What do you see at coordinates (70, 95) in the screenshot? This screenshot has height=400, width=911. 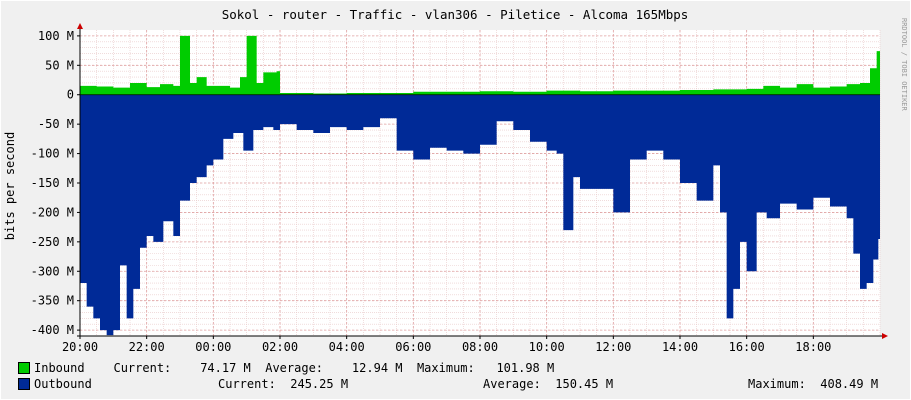 I see `y-tick-label: 0` at bounding box center [70, 95].